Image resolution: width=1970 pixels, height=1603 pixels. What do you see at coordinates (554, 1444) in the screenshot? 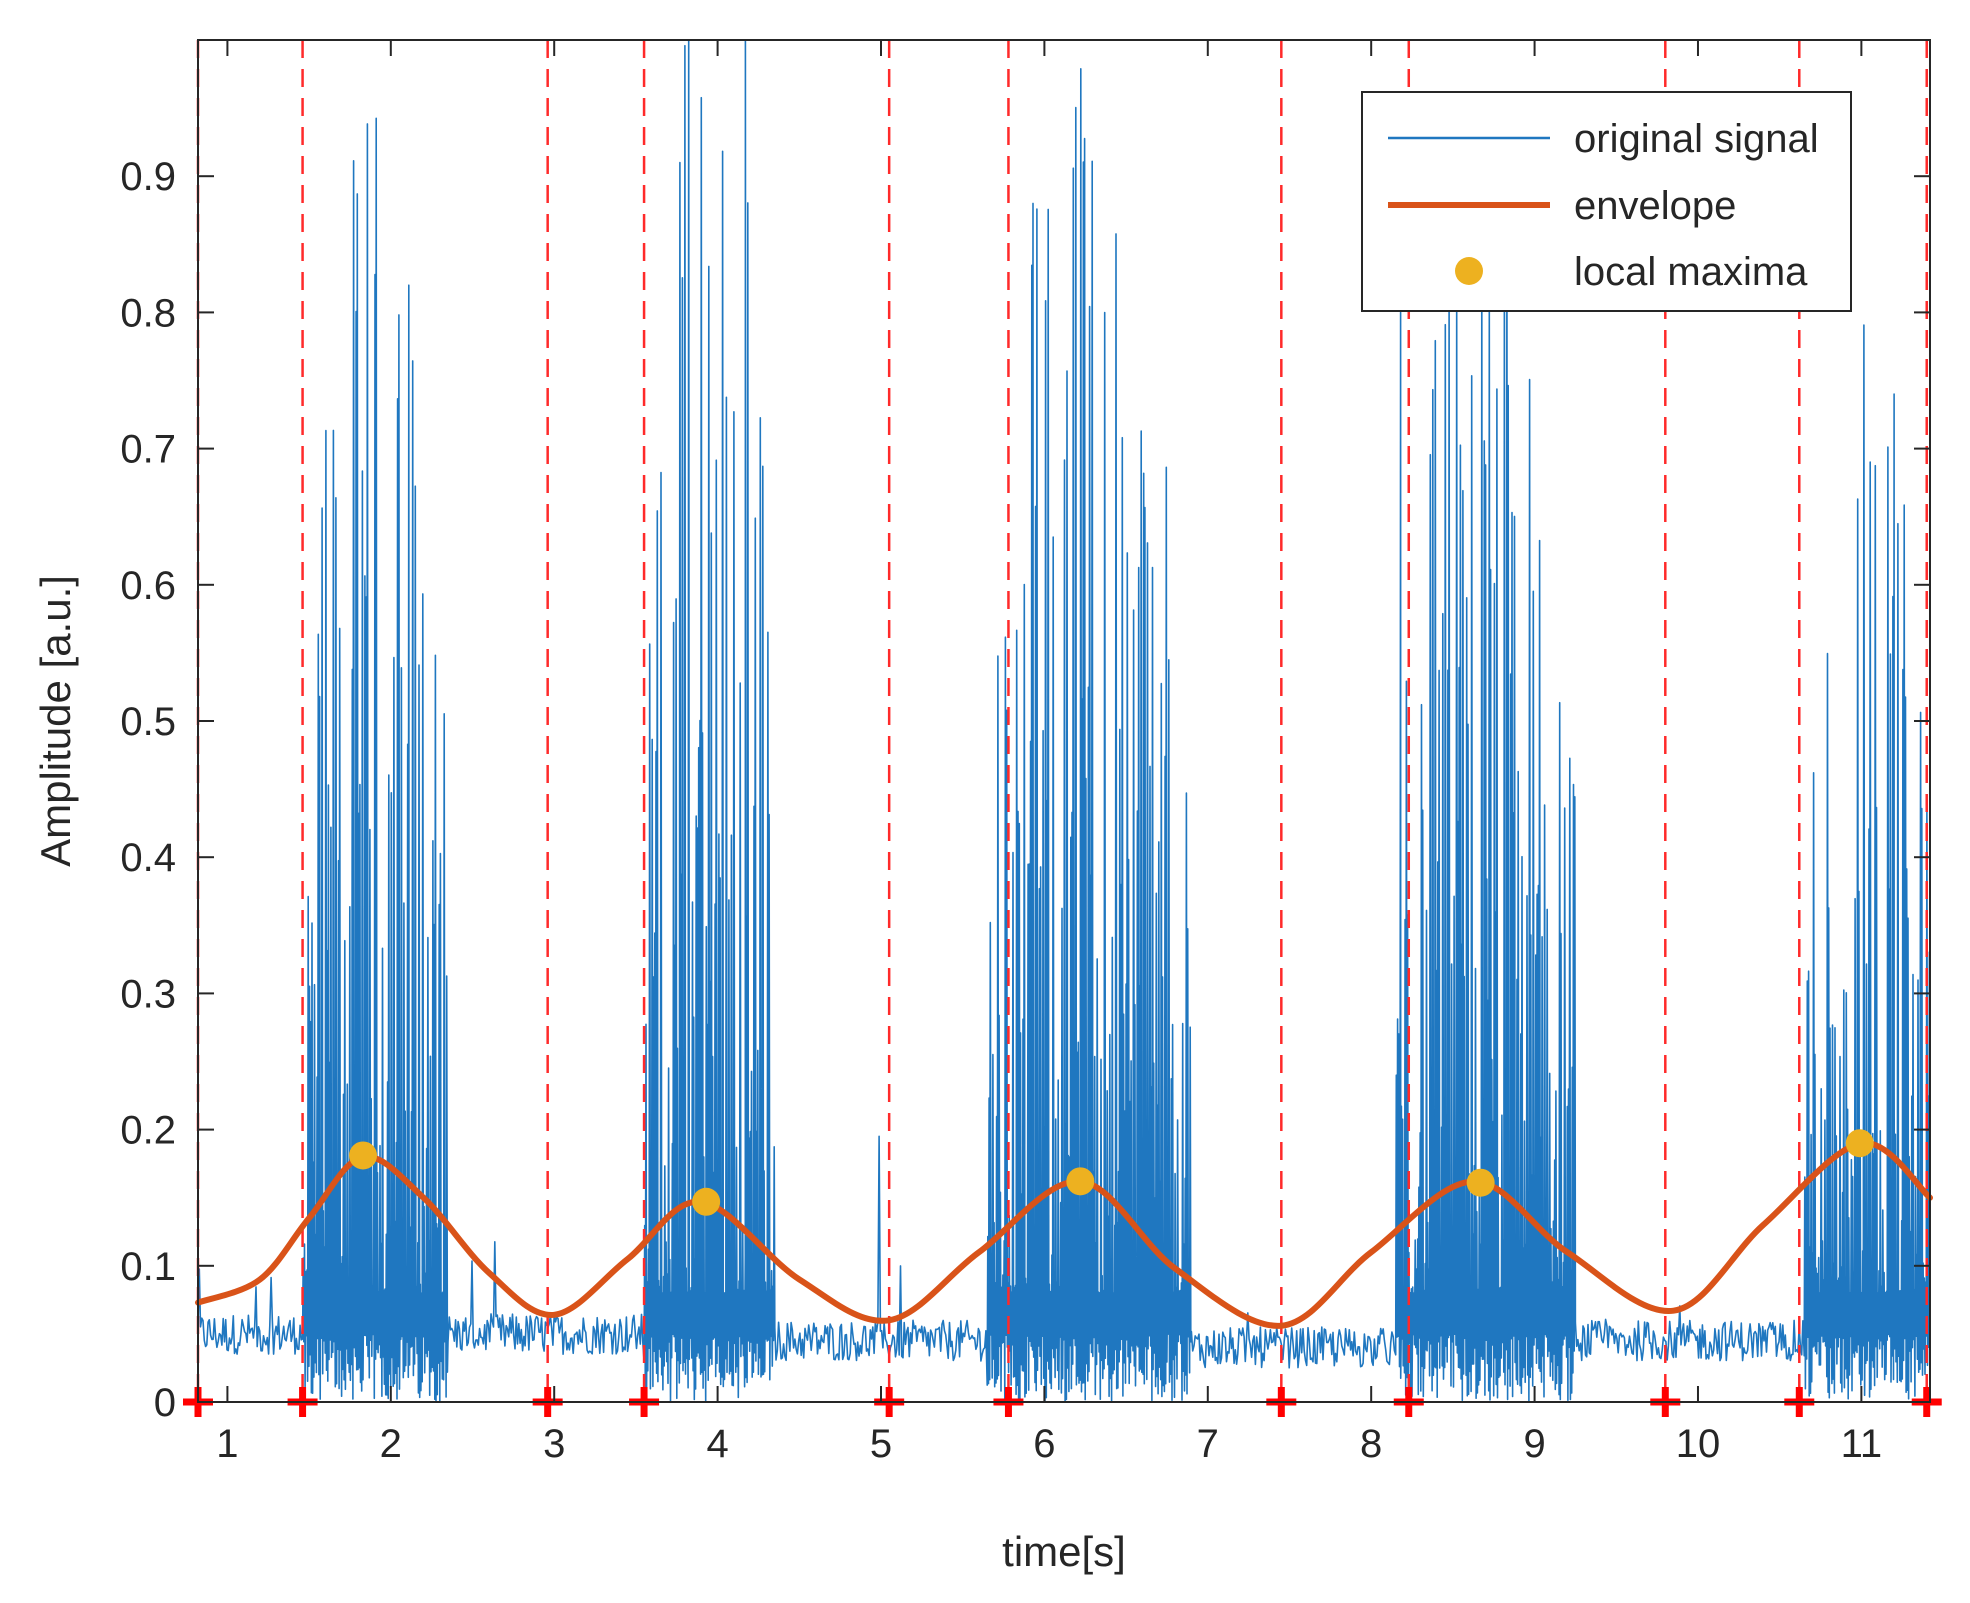
I see `x-tick-label: 3` at bounding box center [554, 1444].